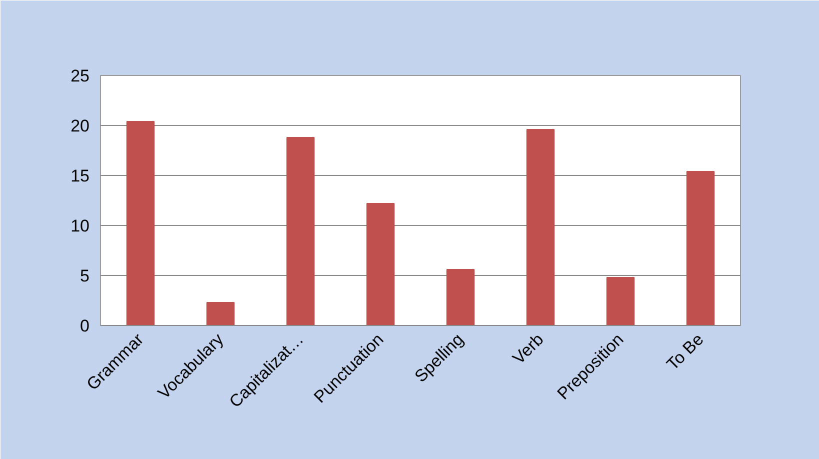 The width and height of the screenshot is (819, 459). What do you see at coordinates (685, 352) in the screenshot?
I see `x-tick-label: To Be` at bounding box center [685, 352].